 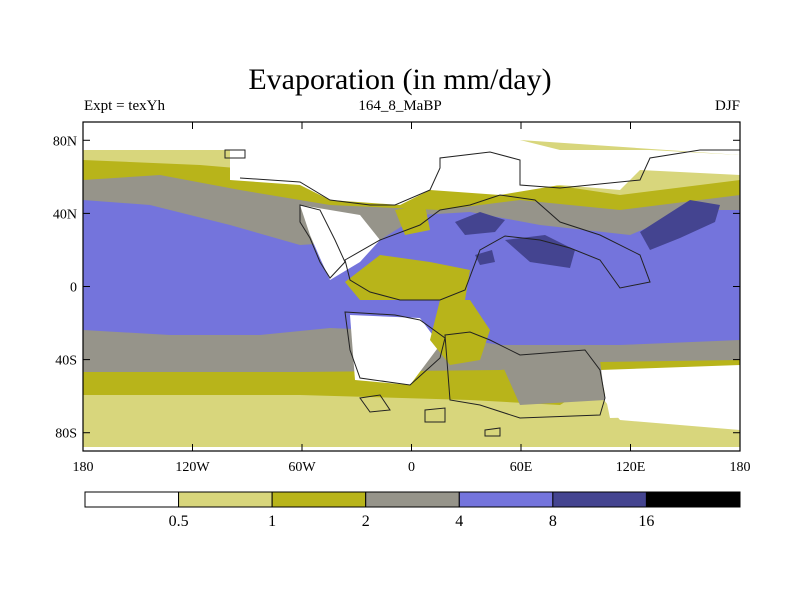 I want to click on colorbar-label: 0.5, so click(x=179, y=521).